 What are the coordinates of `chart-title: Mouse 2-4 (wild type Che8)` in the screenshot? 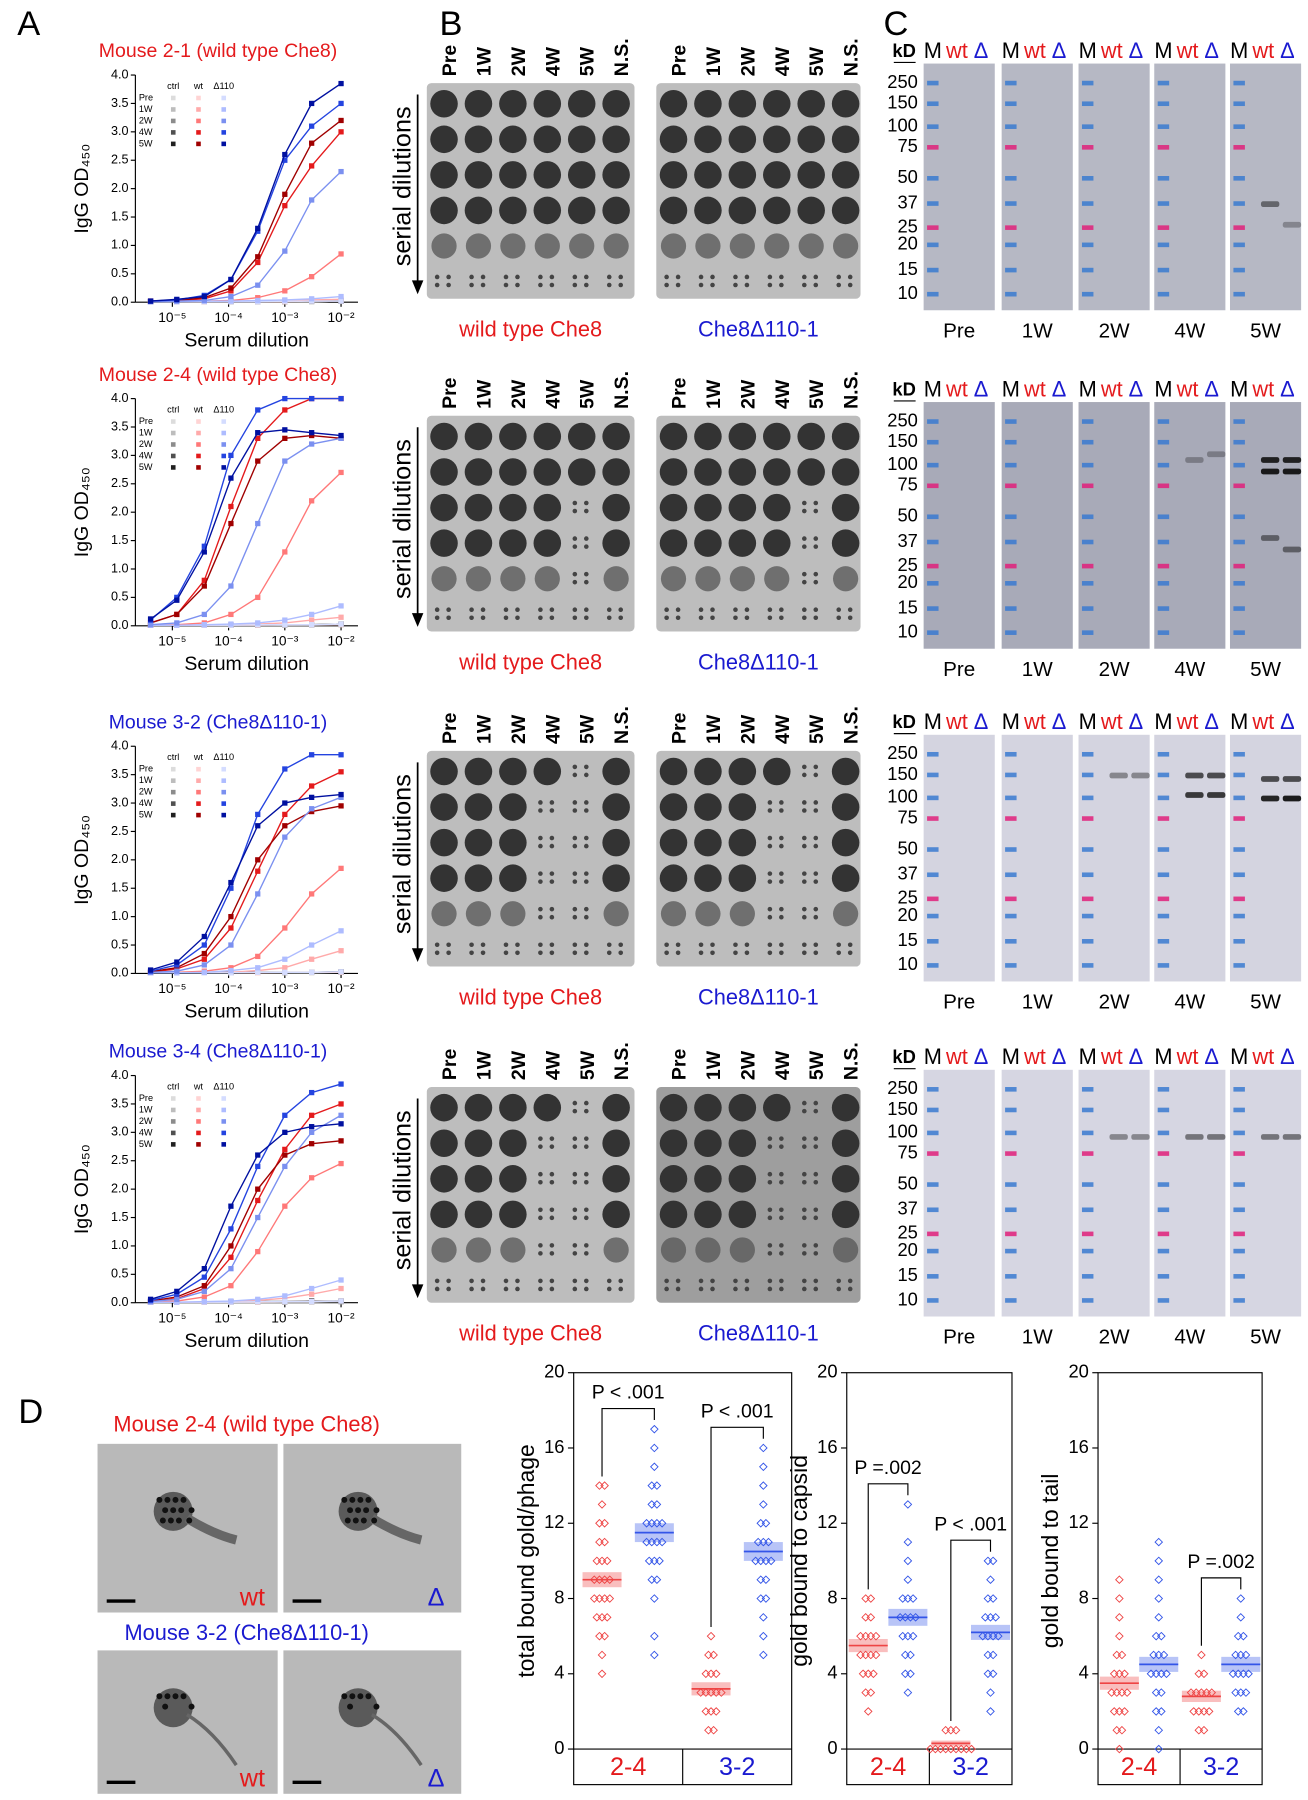 It's located at (218, 375).